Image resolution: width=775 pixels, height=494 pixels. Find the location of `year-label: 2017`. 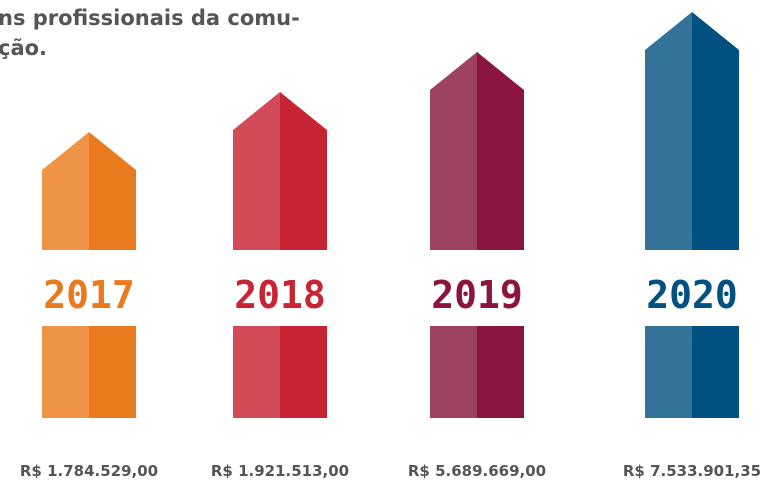

year-label: 2017 is located at coordinates (89, 295).